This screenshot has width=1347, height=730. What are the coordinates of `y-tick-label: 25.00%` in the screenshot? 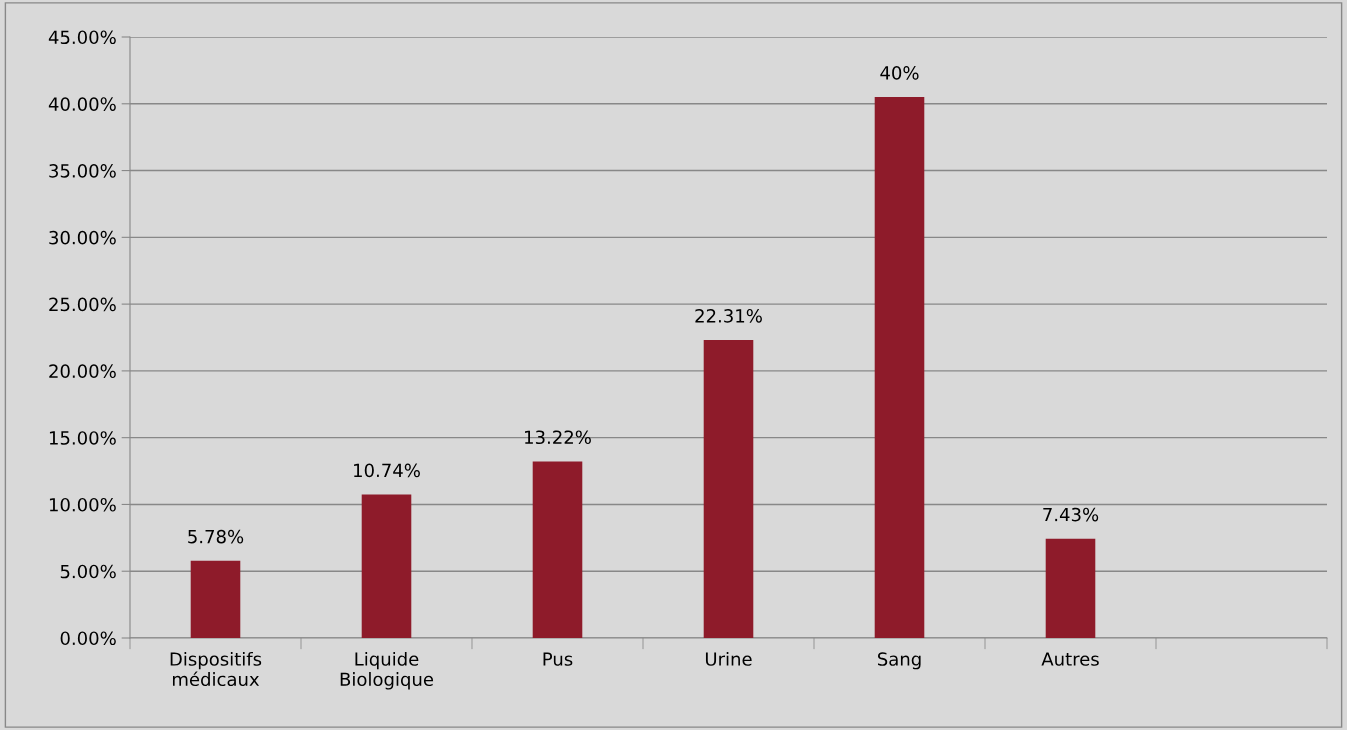 It's located at (82, 304).